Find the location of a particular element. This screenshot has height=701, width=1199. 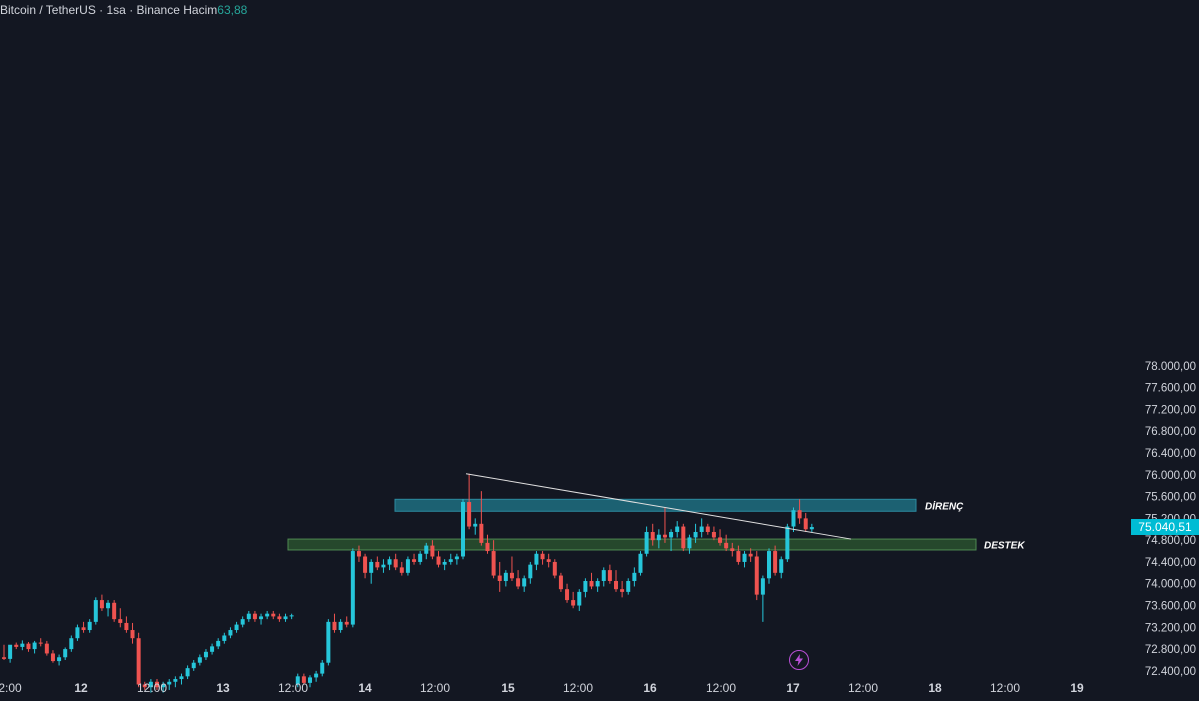

time-tick-label: 12 is located at coordinates (81, 688).